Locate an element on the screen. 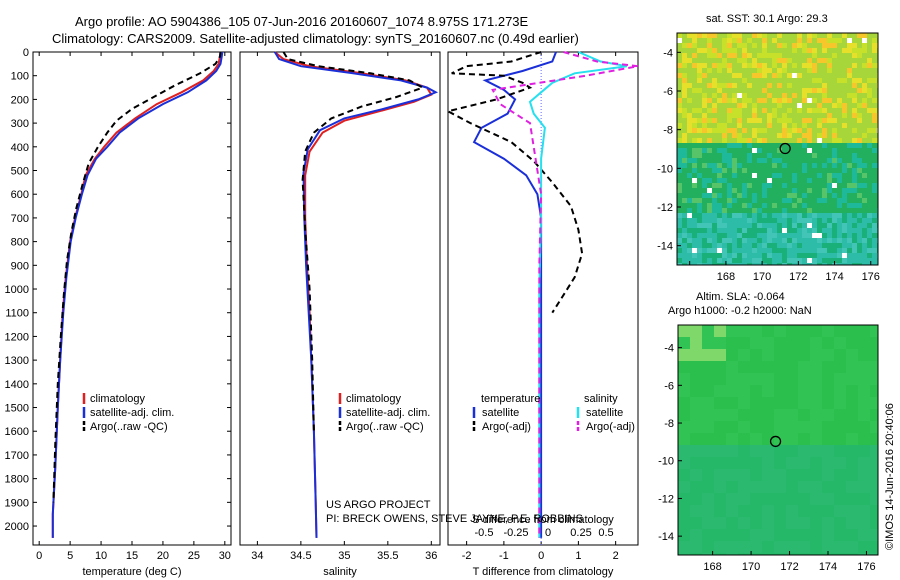 The height and width of the screenshot is (580, 900). x-tick-label: 0 is located at coordinates (39, 556).